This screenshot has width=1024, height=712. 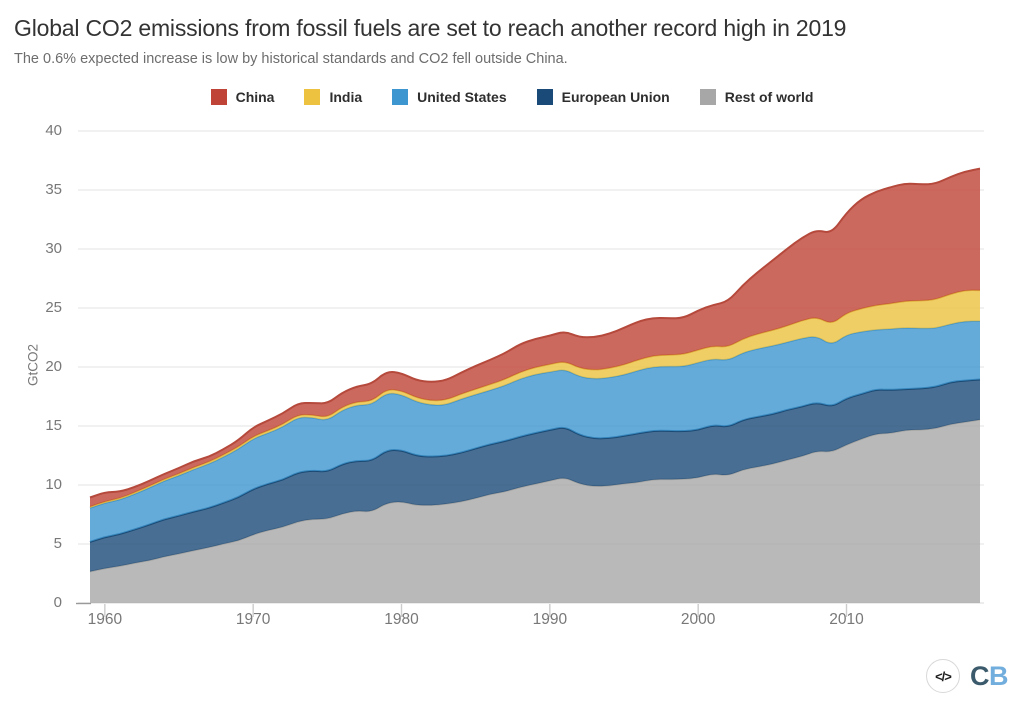 What do you see at coordinates (346, 97) in the screenshot?
I see `legend-label: India` at bounding box center [346, 97].